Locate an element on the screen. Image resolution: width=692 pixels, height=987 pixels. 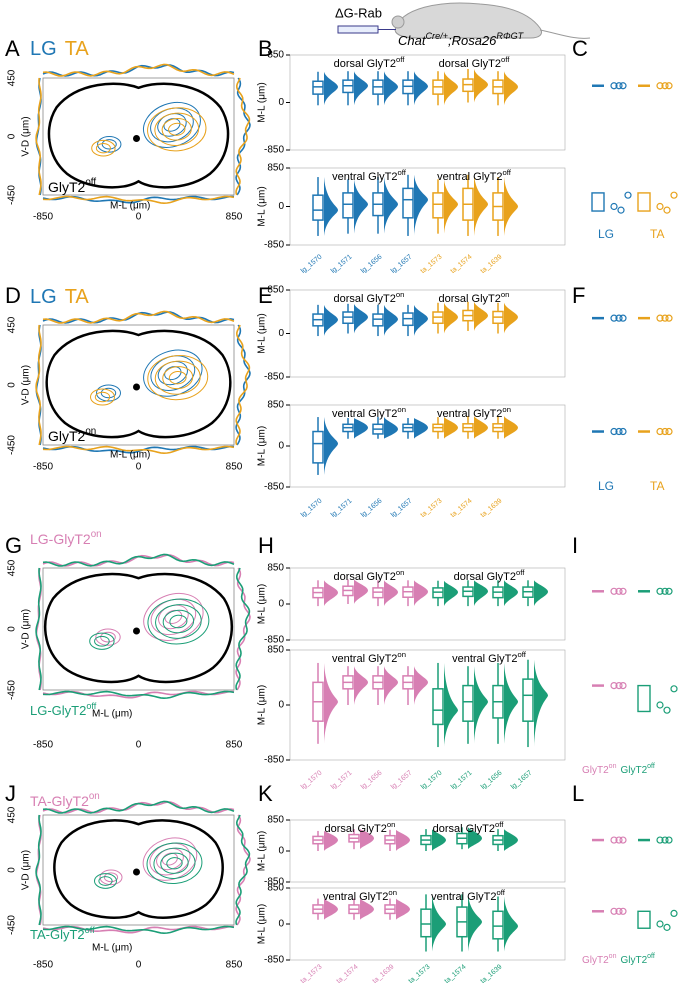
axes-frame is located at coordinates (427, 333).